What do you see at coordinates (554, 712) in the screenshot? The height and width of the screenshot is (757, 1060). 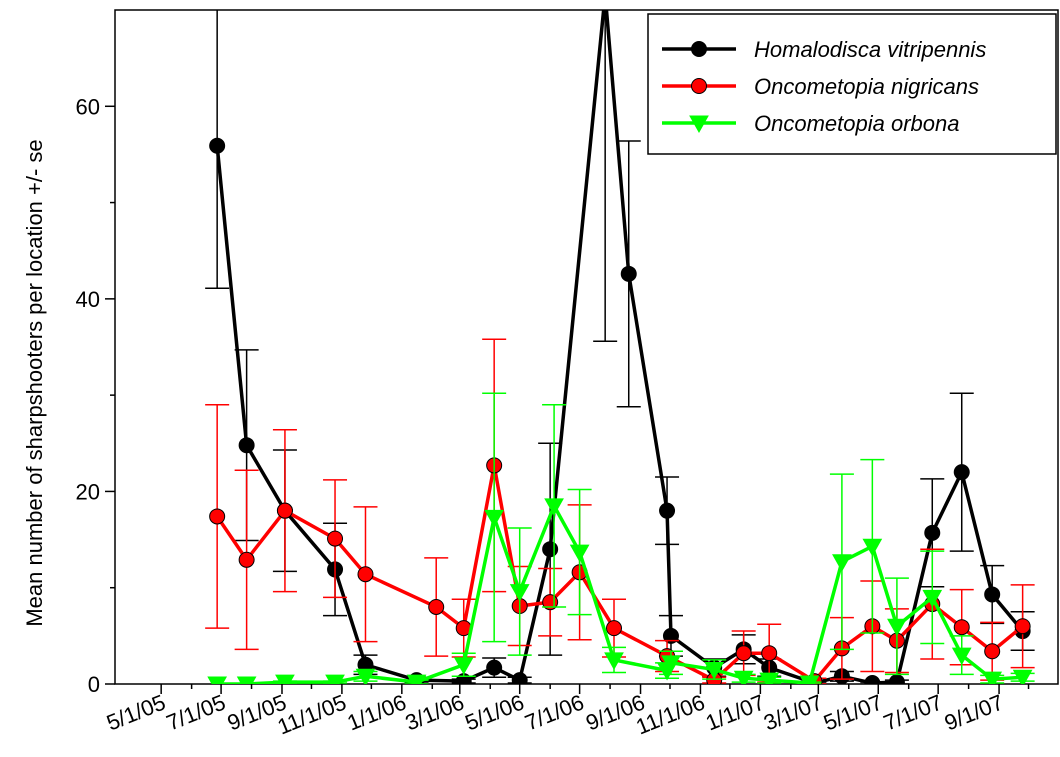 I see `x-tick-label: 7/1/06` at bounding box center [554, 712].